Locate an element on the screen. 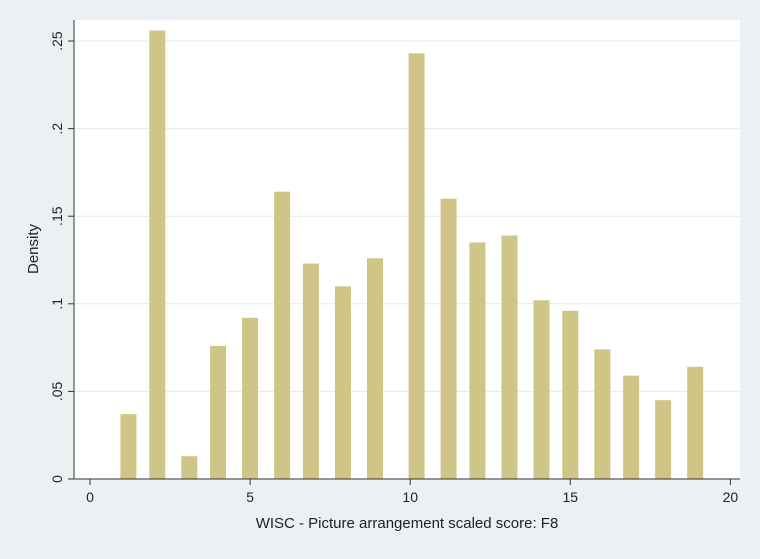 The image size is (760, 559). x-tick-label-0: 0 is located at coordinates (90, 497).